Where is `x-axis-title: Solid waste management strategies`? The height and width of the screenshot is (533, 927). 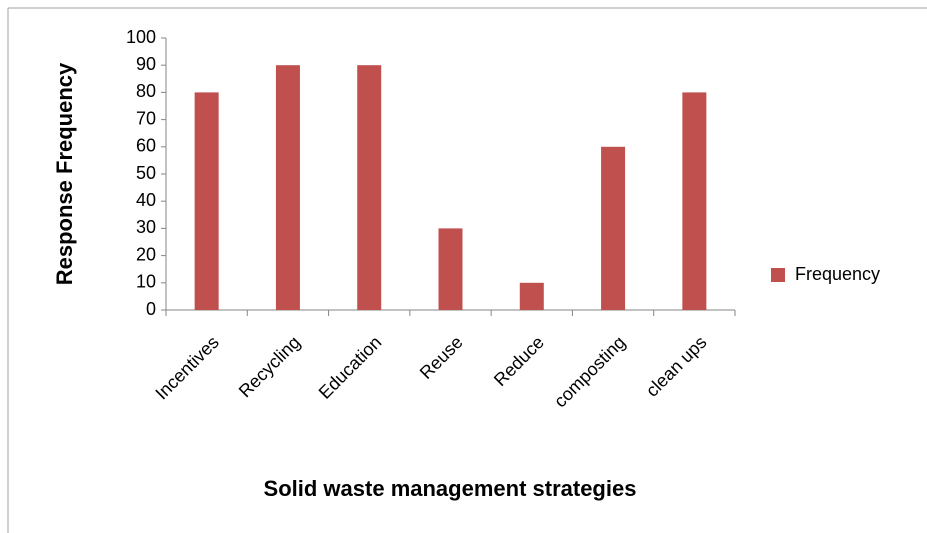
x-axis-title: Solid waste management strategies is located at coordinates (450, 488).